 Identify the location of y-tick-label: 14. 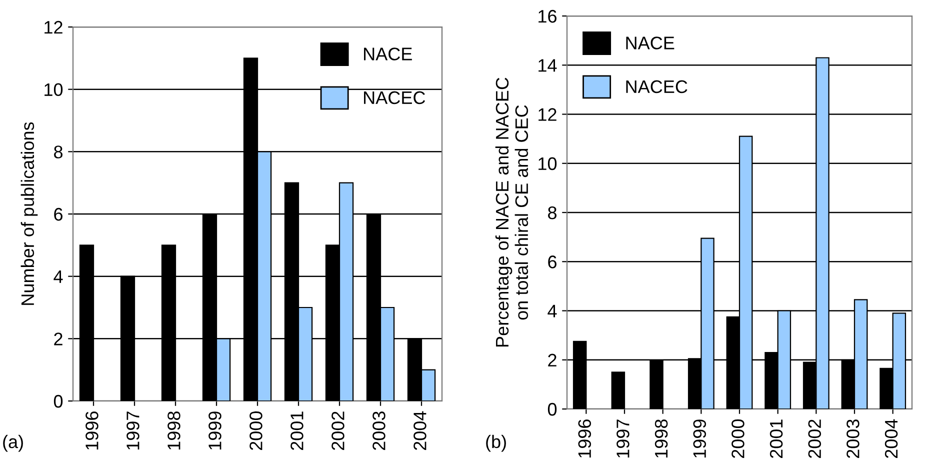
(547, 65).